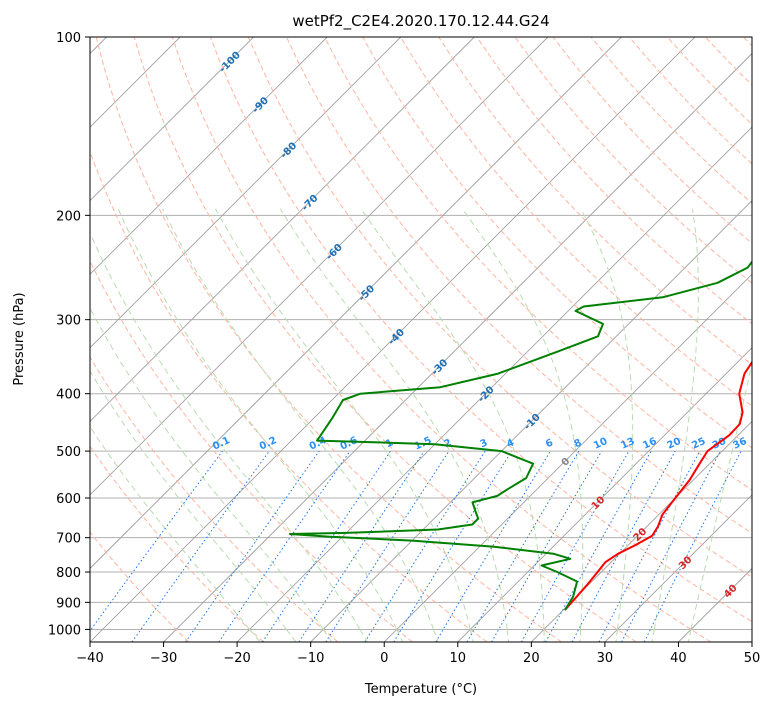  Describe the element at coordinates (739, 444) in the screenshot. I see `mixing-ratio-label: 36` at that location.